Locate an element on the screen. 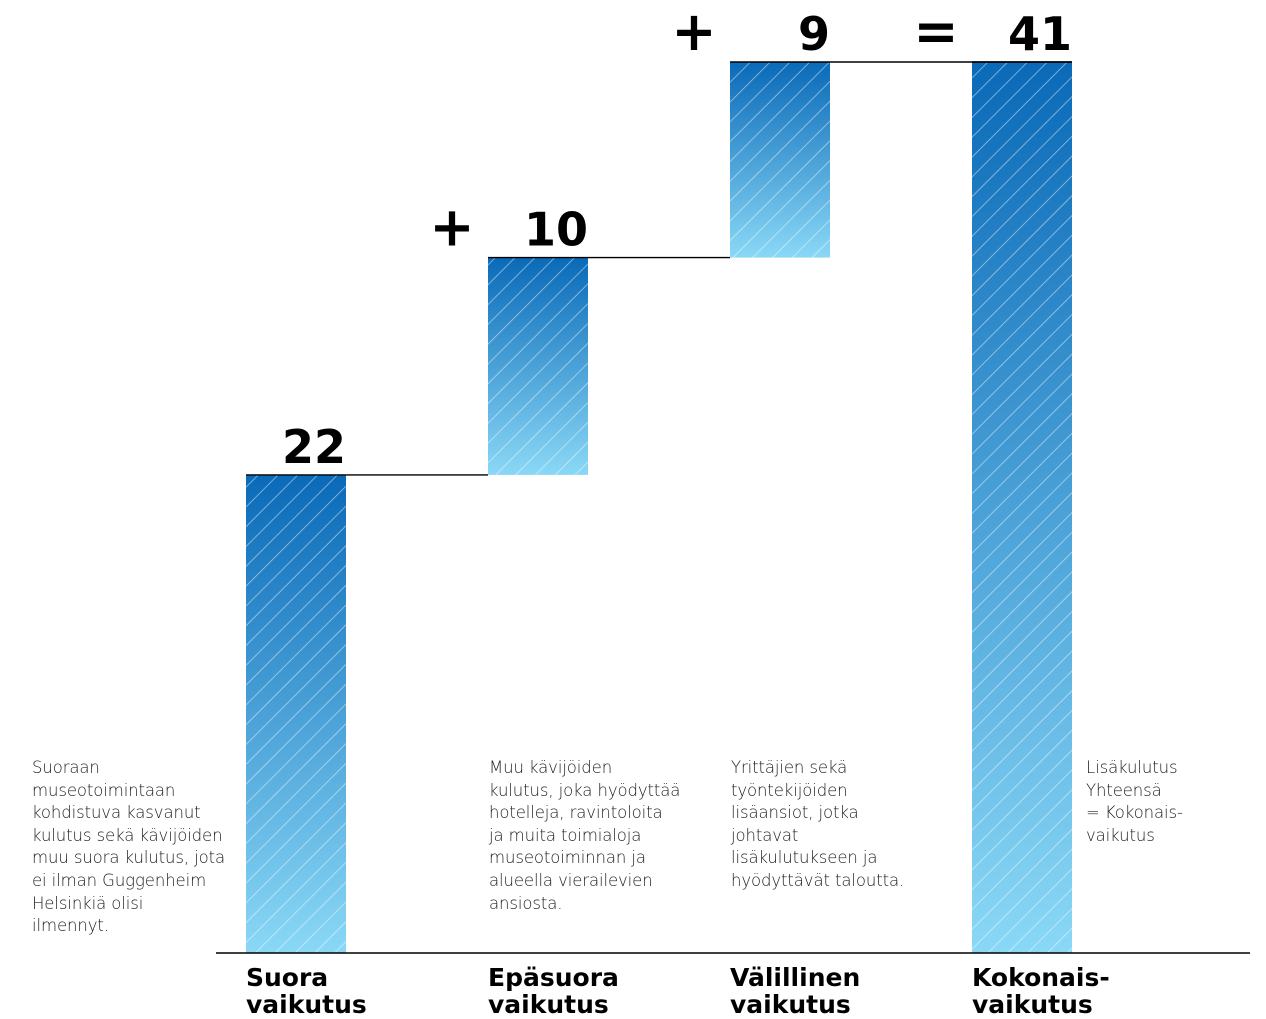 The height and width of the screenshot is (1019, 1266). description-line: muu suora kulutus, jota is located at coordinates (129, 858).